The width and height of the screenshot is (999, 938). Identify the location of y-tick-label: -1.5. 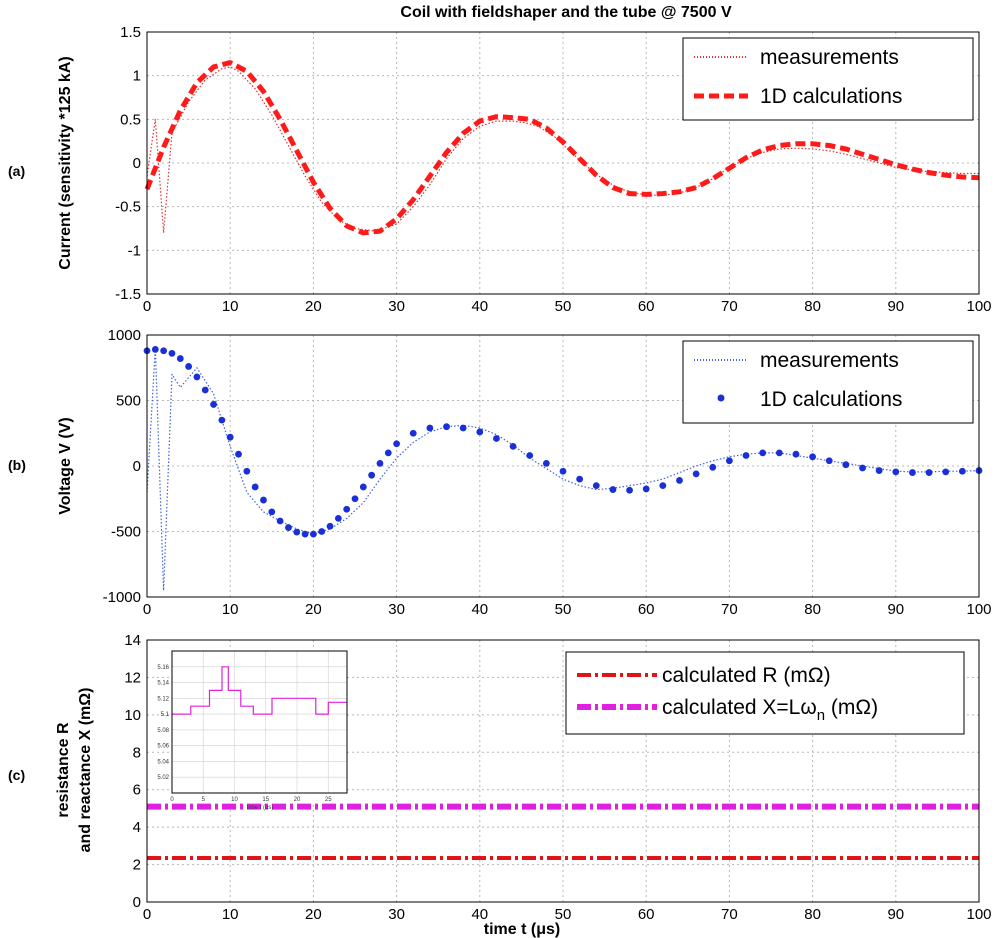
(128, 294).